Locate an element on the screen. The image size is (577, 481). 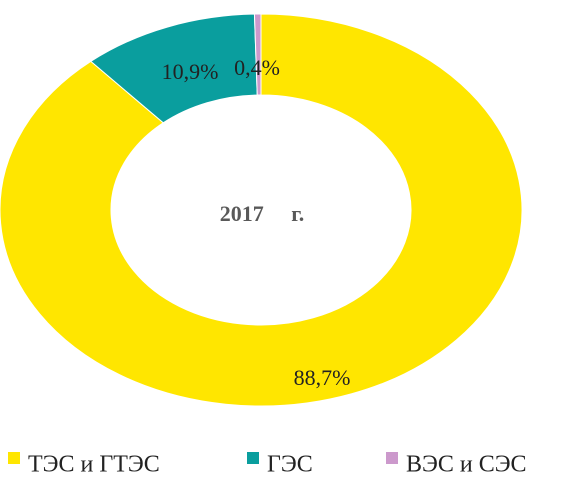
legend-label: ГЭС is located at coordinates (290, 465).